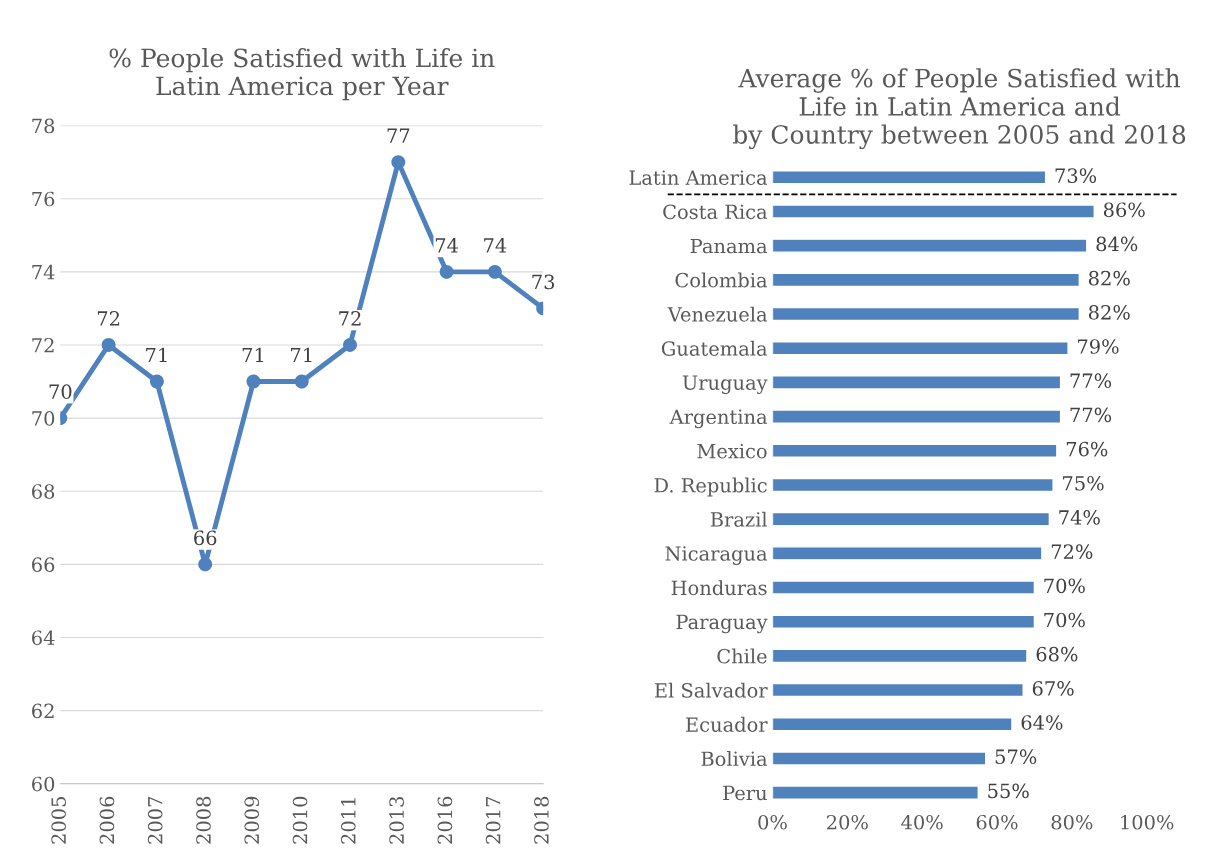 Image resolution: width=1207 pixels, height=866 pixels. Describe the element at coordinates (398, 135) in the screenshot. I see `data-label: 77` at that location.